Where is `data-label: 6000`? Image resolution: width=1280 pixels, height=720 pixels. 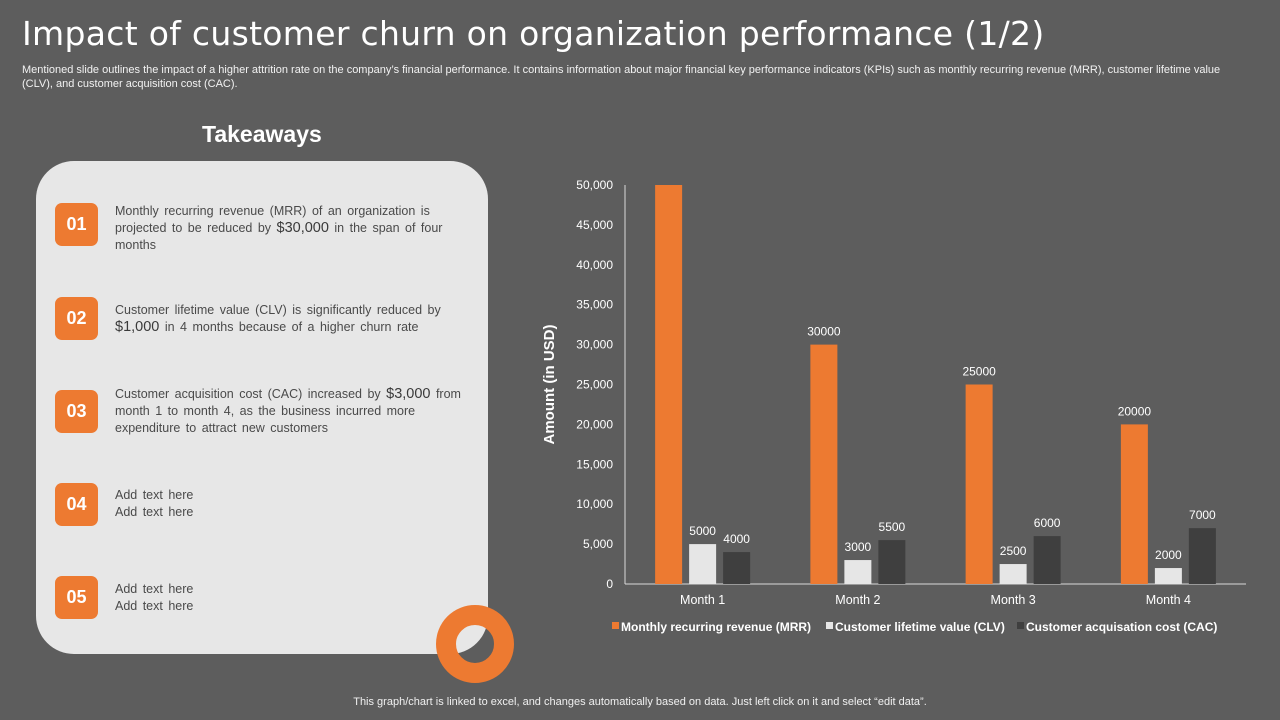 data-label: 6000 is located at coordinates (1047, 523).